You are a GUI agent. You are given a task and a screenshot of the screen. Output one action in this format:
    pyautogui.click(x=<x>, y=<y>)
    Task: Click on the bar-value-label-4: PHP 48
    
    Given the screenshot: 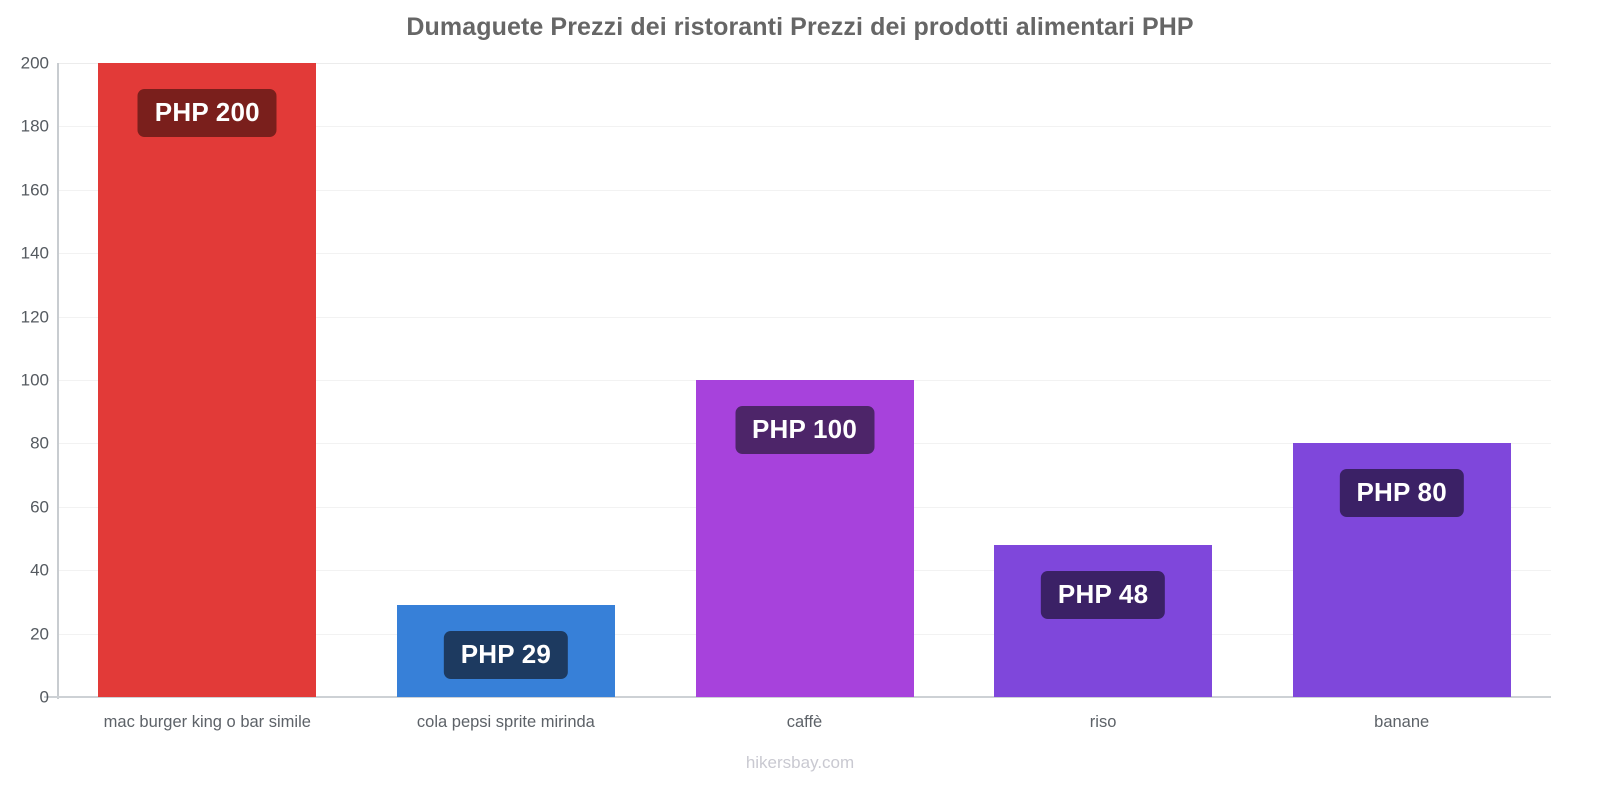 What is the action you would take?
    pyautogui.click(x=1103, y=594)
    